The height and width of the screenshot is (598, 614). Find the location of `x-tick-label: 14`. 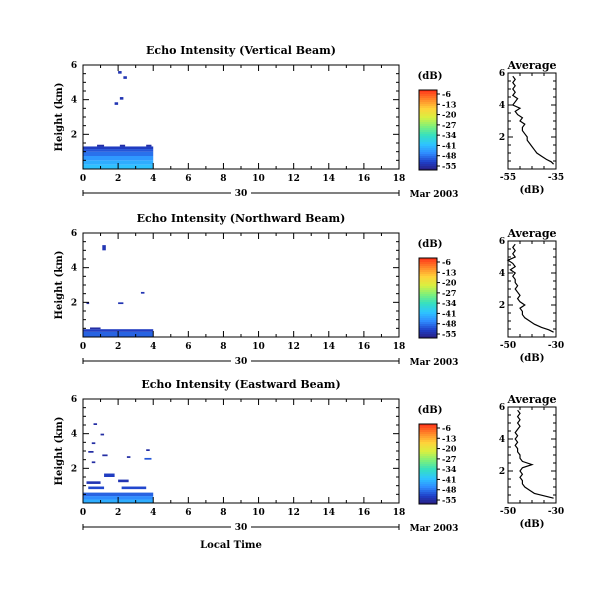

x-tick-label: 14 is located at coordinates (329, 179).